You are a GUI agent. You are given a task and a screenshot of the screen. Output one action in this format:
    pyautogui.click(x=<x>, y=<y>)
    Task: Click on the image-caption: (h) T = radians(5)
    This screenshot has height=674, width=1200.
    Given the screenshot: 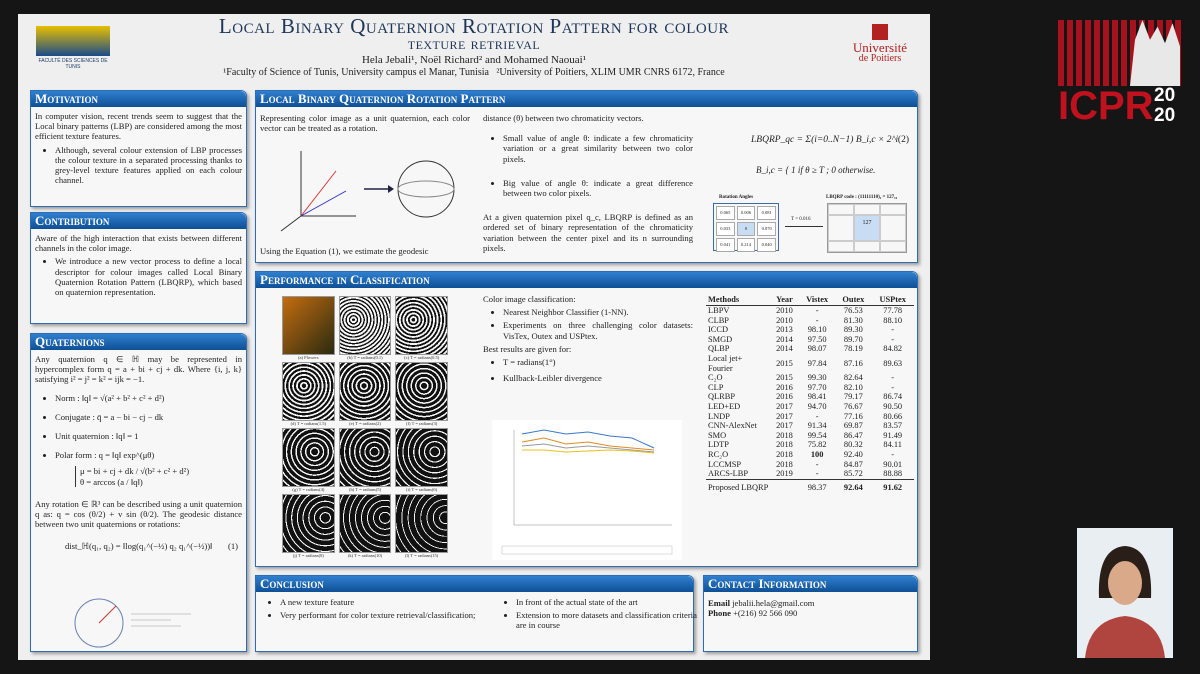 What is the action you would take?
    pyautogui.click(x=364, y=489)
    